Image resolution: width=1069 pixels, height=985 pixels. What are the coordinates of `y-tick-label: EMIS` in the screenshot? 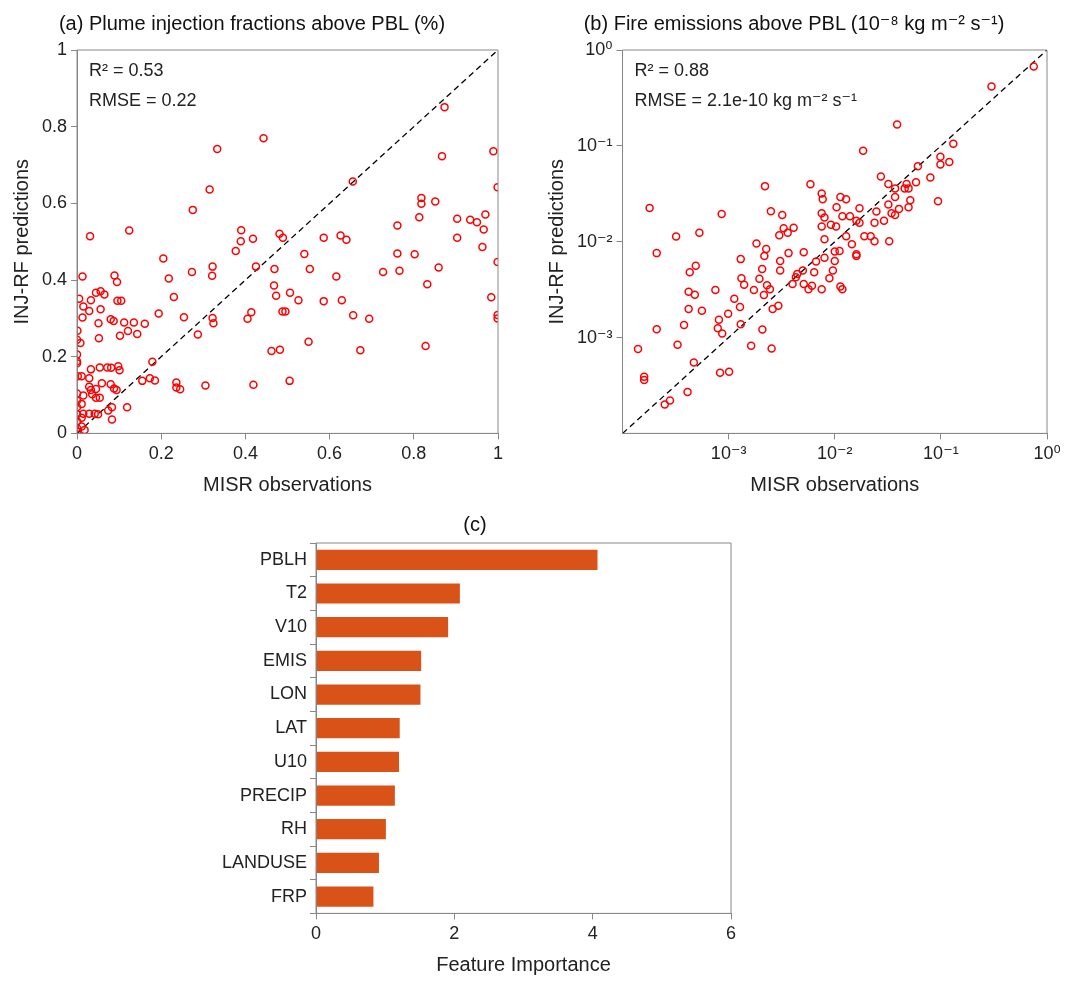 It's located at (285, 659).